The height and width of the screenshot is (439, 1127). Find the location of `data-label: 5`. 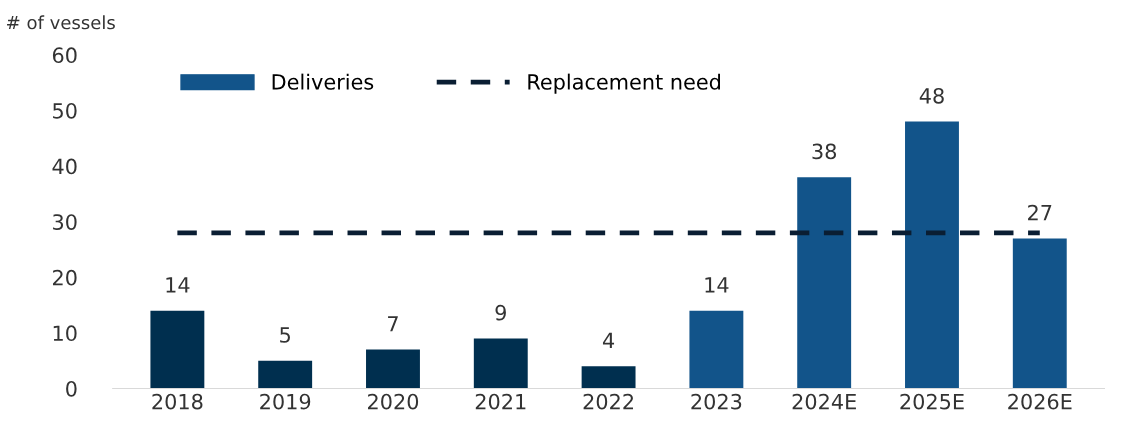

data-label: 5 is located at coordinates (285, 335).